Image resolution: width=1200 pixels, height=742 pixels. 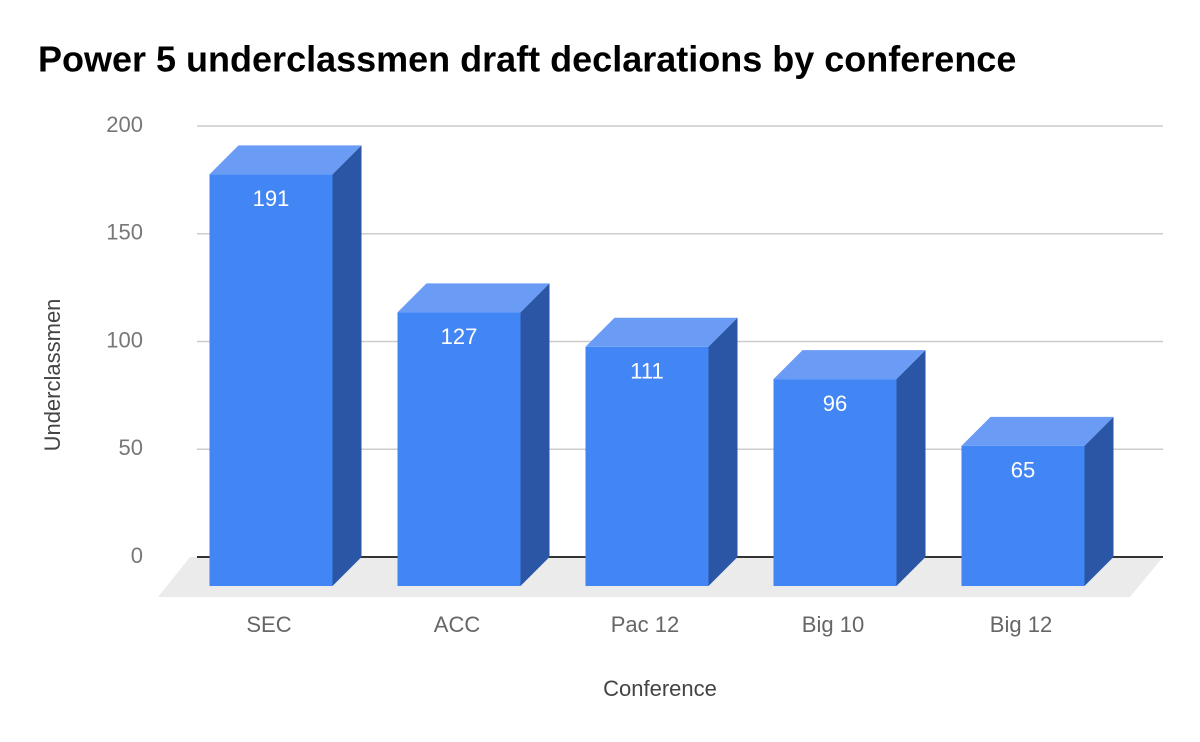 What do you see at coordinates (835, 403) in the screenshot?
I see `value-label: 96` at bounding box center [835, 403].